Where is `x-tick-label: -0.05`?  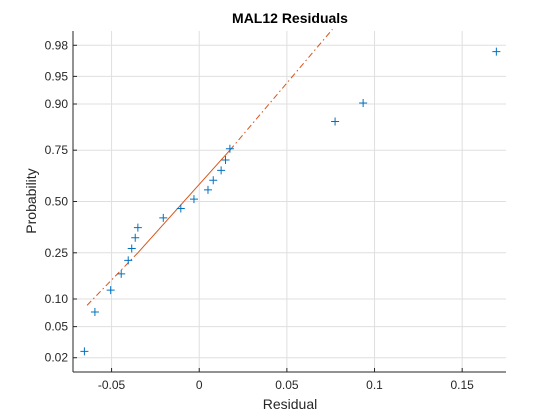
x-tick-label: -0.05 is located at coordinates (112, 385).